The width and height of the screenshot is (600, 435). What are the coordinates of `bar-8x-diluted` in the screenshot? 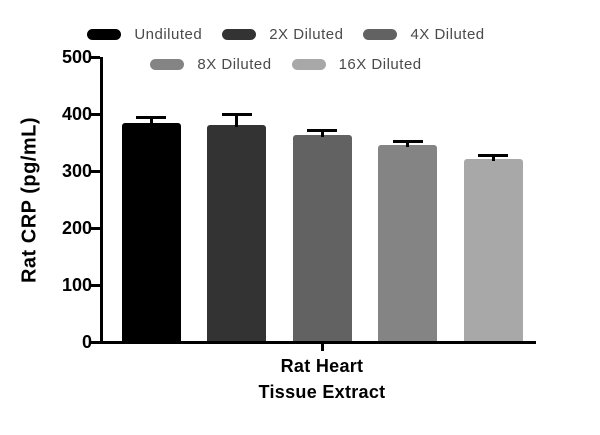 It's located at (407, 243).